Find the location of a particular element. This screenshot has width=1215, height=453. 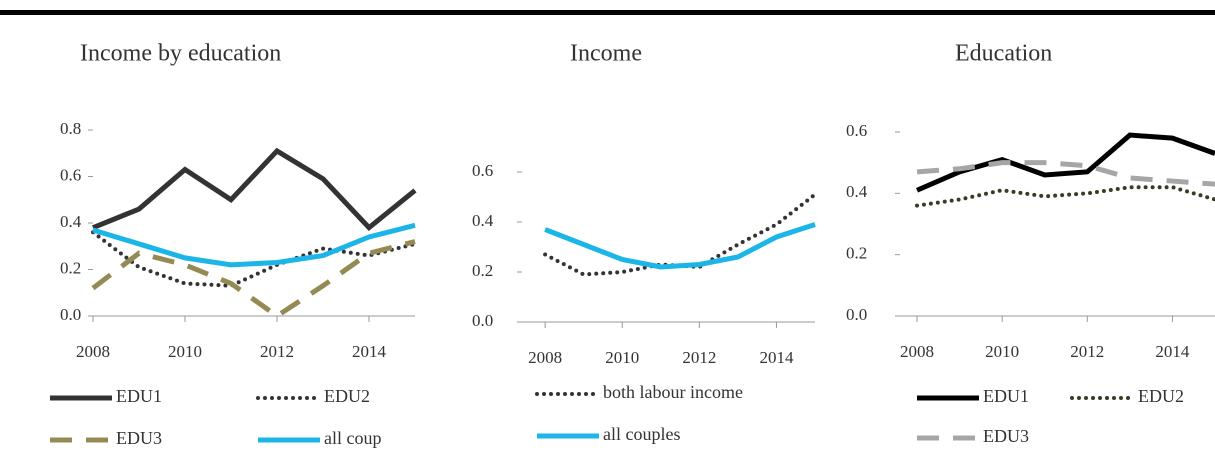

legend-label: all coup is located at coordinates (352, 438).